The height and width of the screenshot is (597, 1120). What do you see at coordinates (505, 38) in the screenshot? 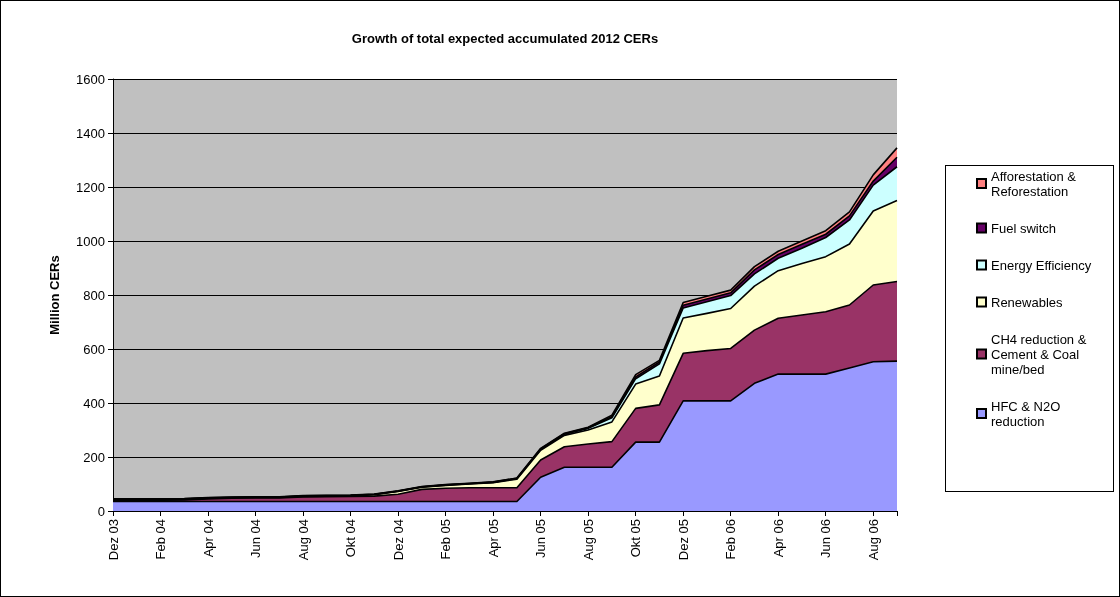
I see `chart-title: Growth of total expected accumulated 2012 CERs` at bounding box center [505, 38].